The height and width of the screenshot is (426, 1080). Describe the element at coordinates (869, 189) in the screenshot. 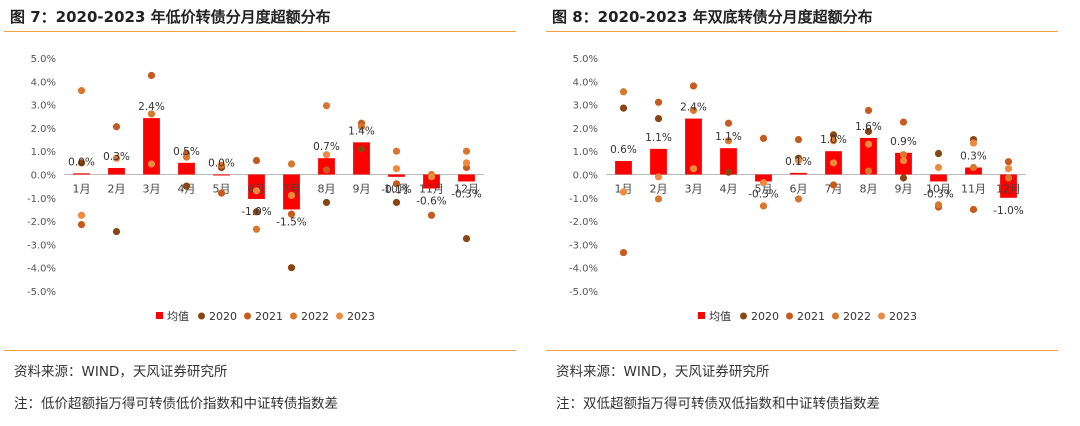

I see `x-tick-label: 8月` at that location.